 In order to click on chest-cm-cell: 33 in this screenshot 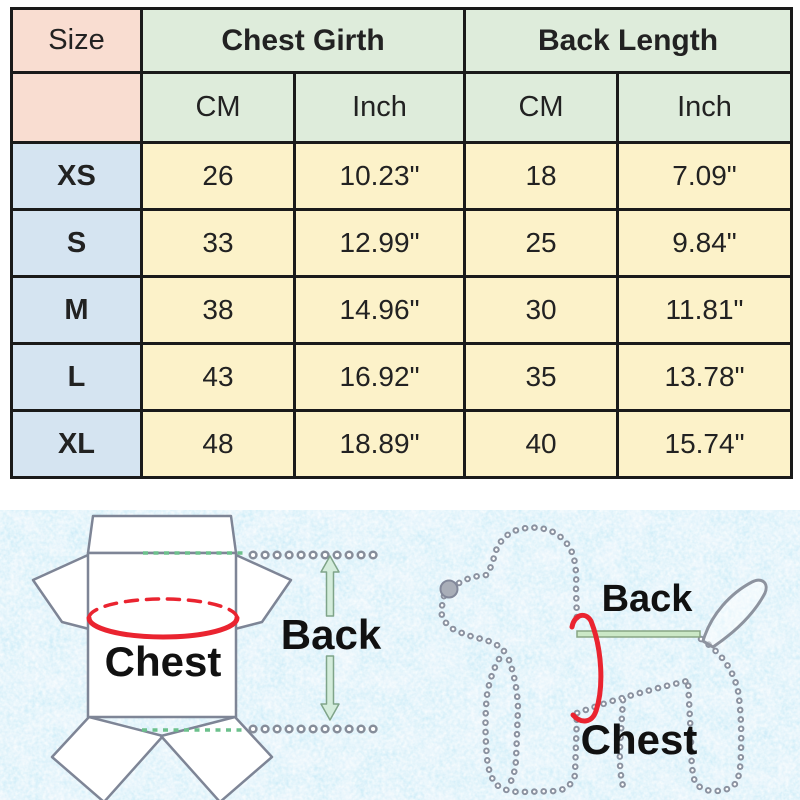, I will do `click(218, 243)`.